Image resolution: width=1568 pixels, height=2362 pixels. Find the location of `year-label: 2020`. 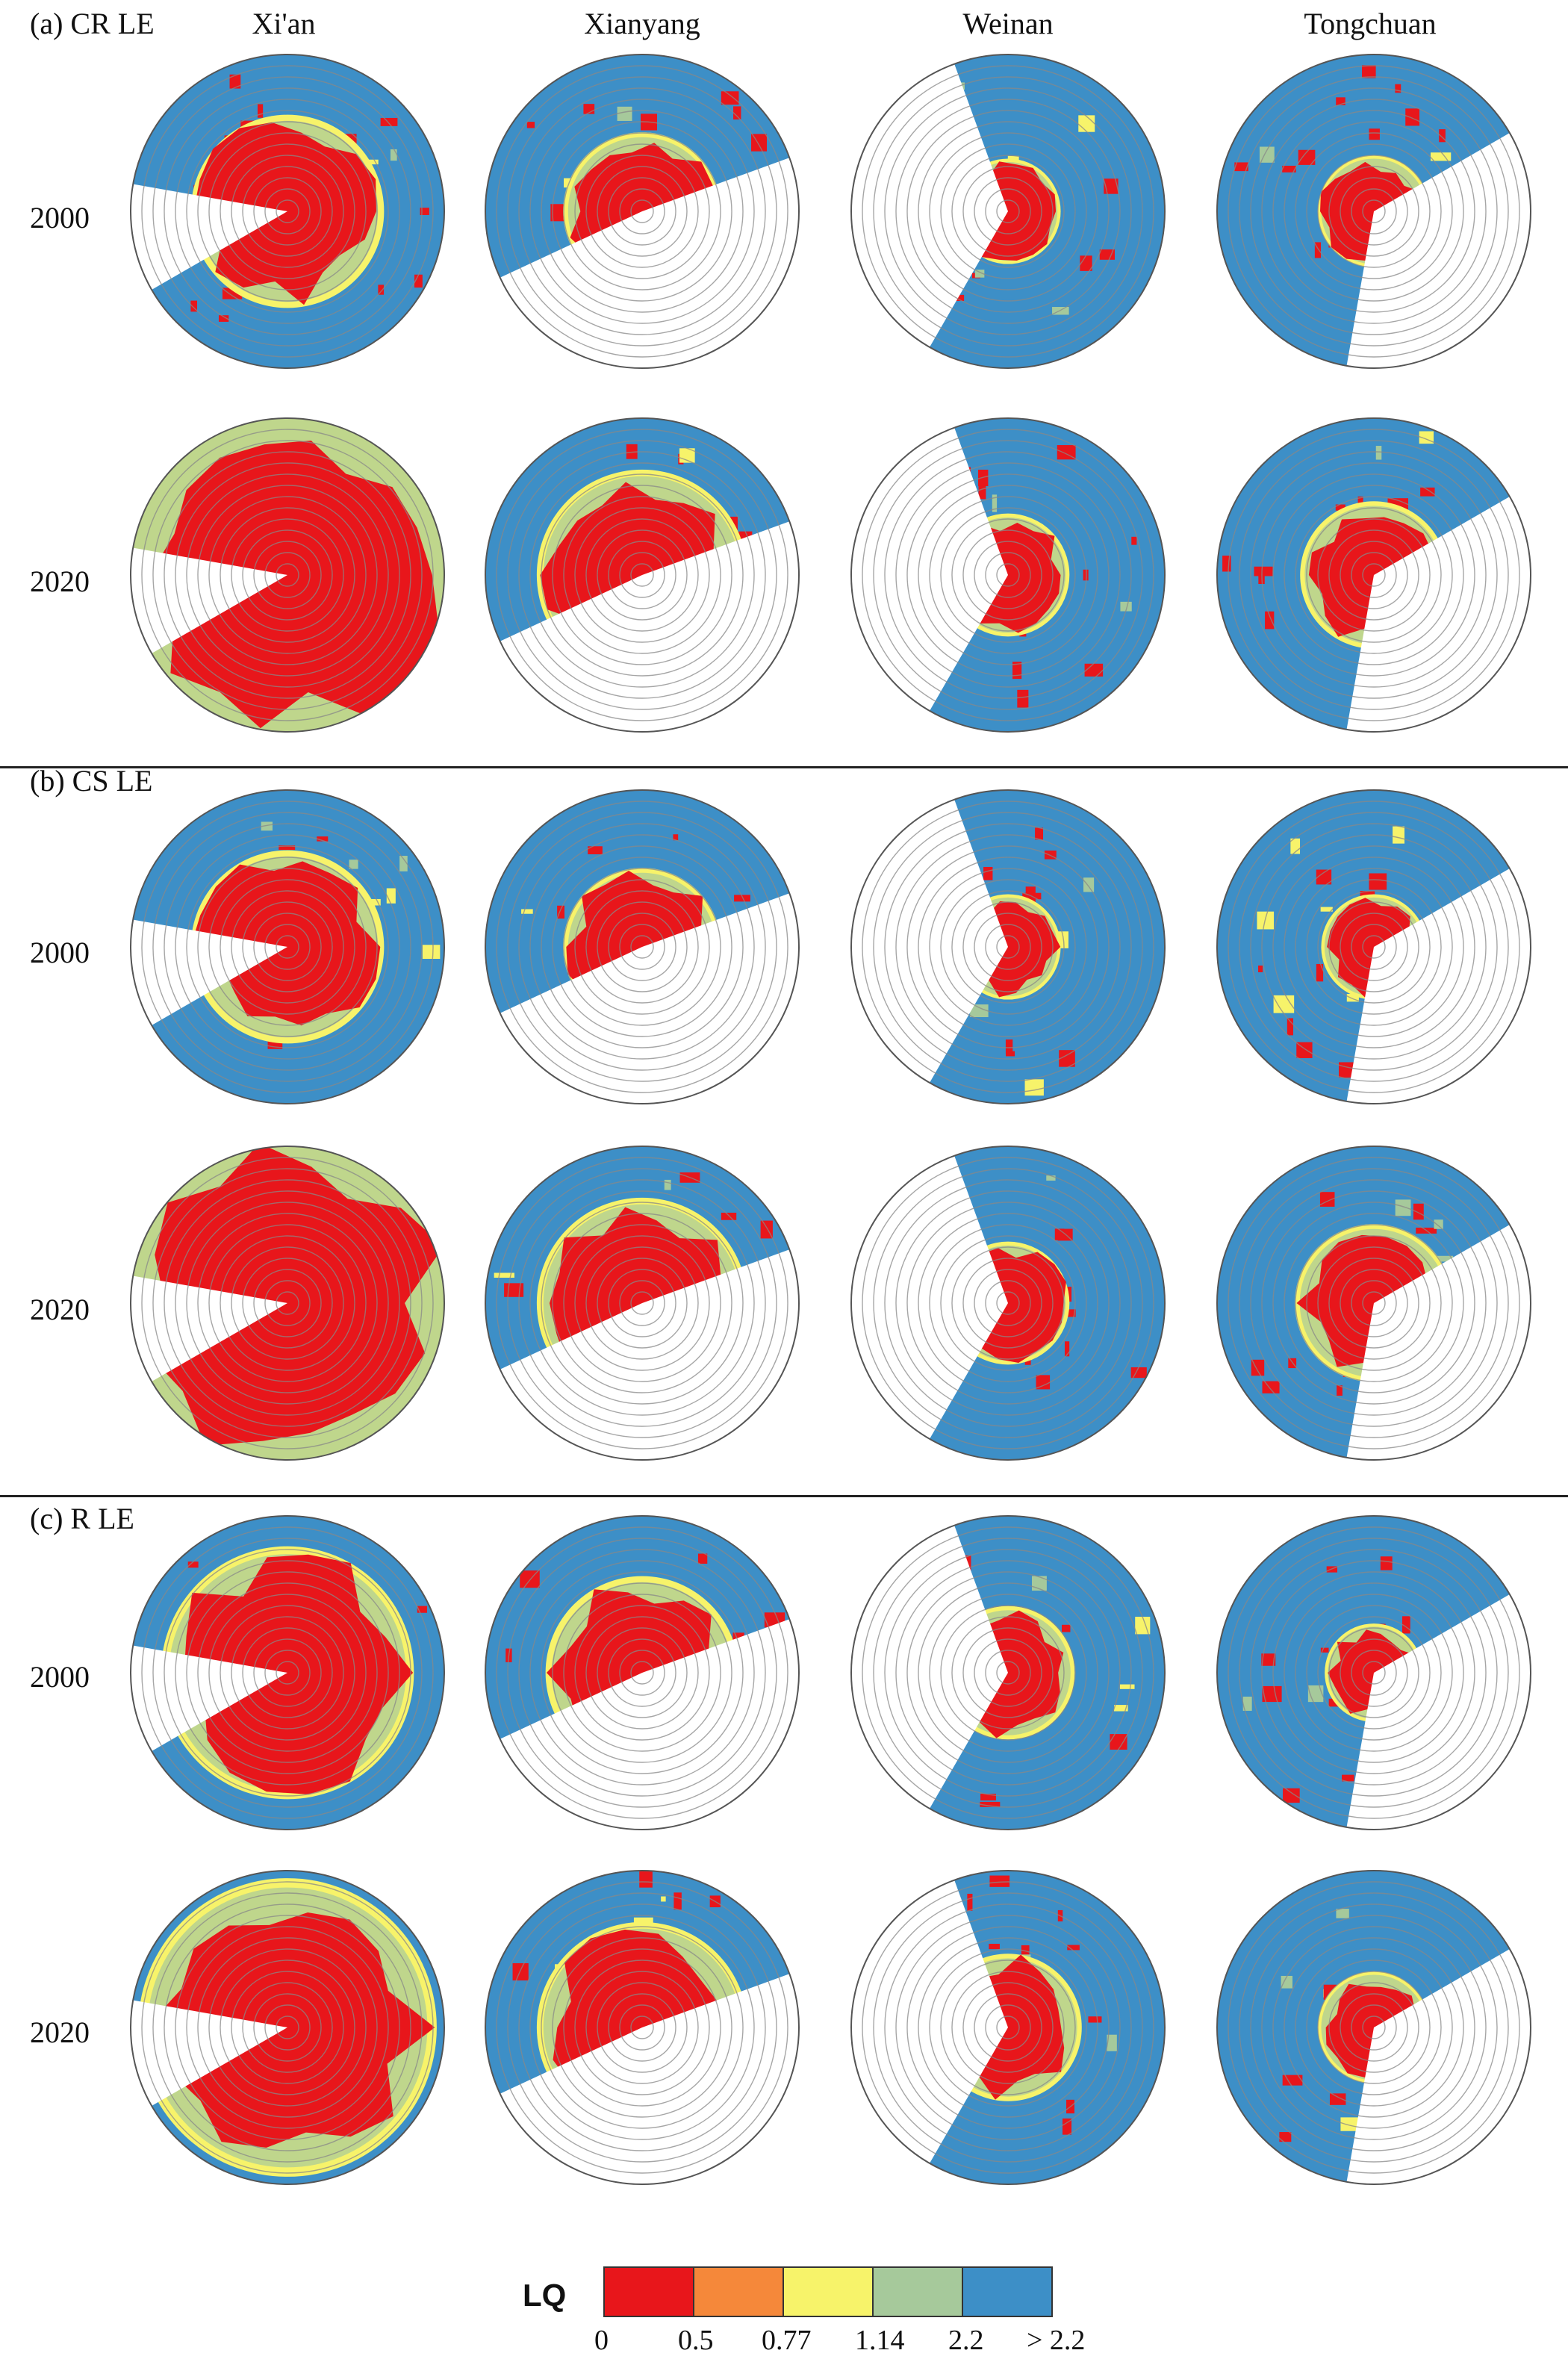

year-label: 2020 is located at coordinates (60, 581).